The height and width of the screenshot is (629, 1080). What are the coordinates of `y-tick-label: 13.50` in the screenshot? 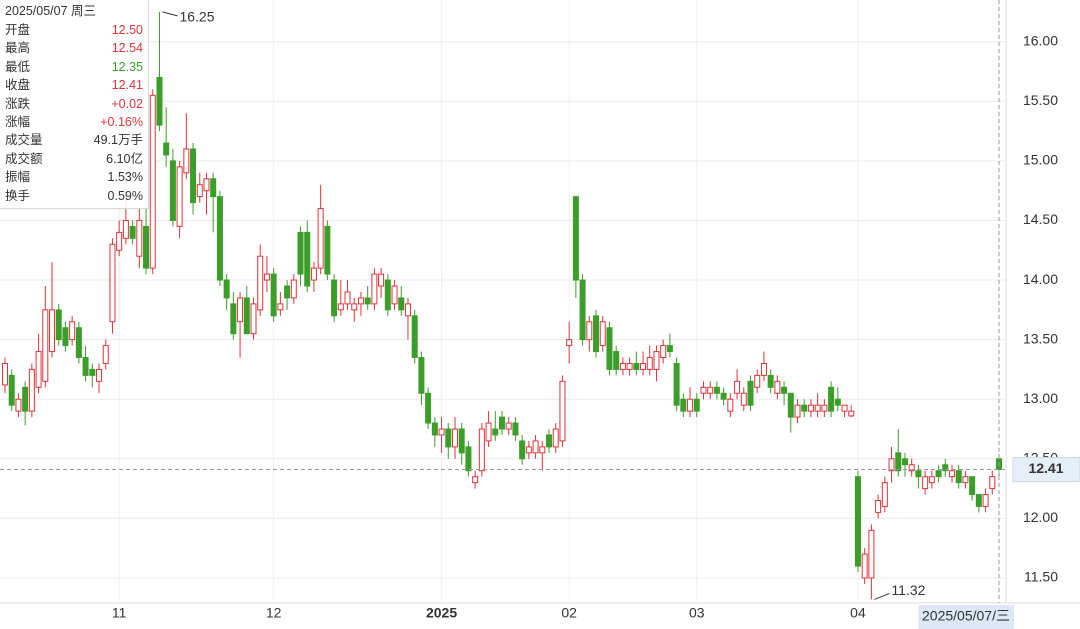 It's located at (1040, 338).